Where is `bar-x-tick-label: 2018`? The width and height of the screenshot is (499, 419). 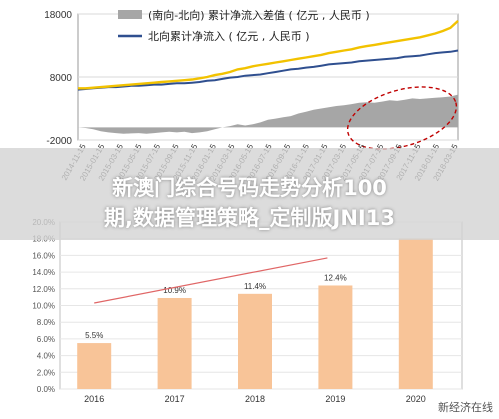
bar-x-tick-label: 2018 is located at coordinates (255, 399).